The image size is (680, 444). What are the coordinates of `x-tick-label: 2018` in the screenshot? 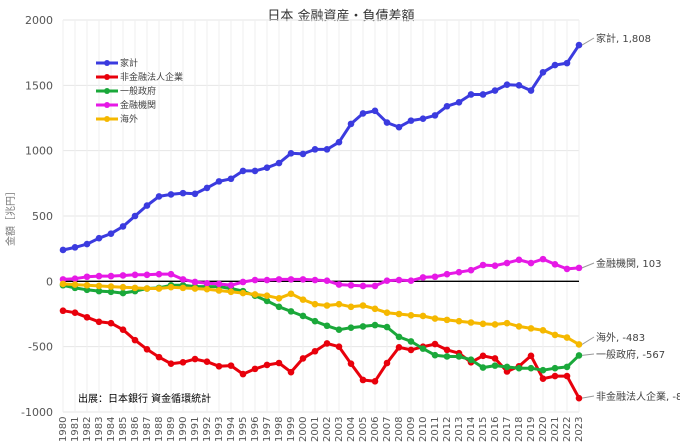 It's located at (519, 429).